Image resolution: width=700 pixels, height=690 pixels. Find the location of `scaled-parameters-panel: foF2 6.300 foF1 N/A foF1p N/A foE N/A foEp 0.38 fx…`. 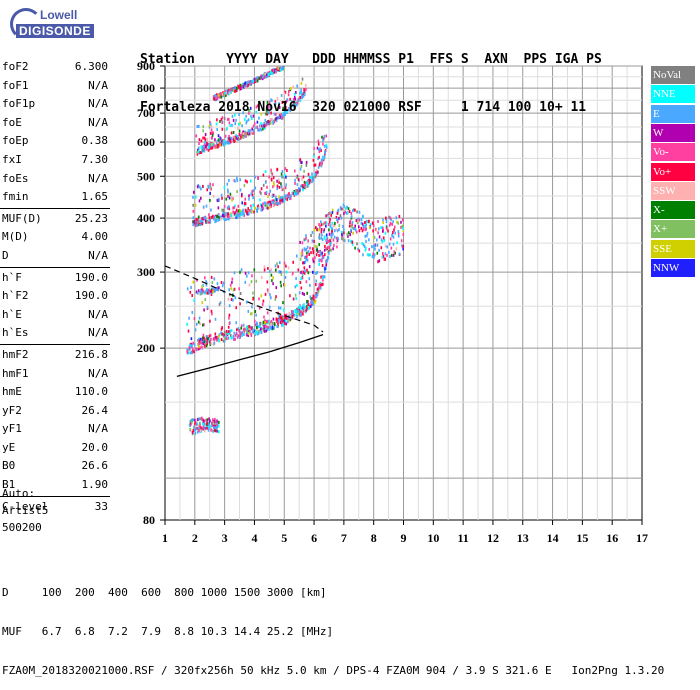

scaled-parameters-panel: foF2 6.300 foF1 N/A foF1p N/A foE N/A foEp 0.38 fx… is located at coordinates (56, 287).